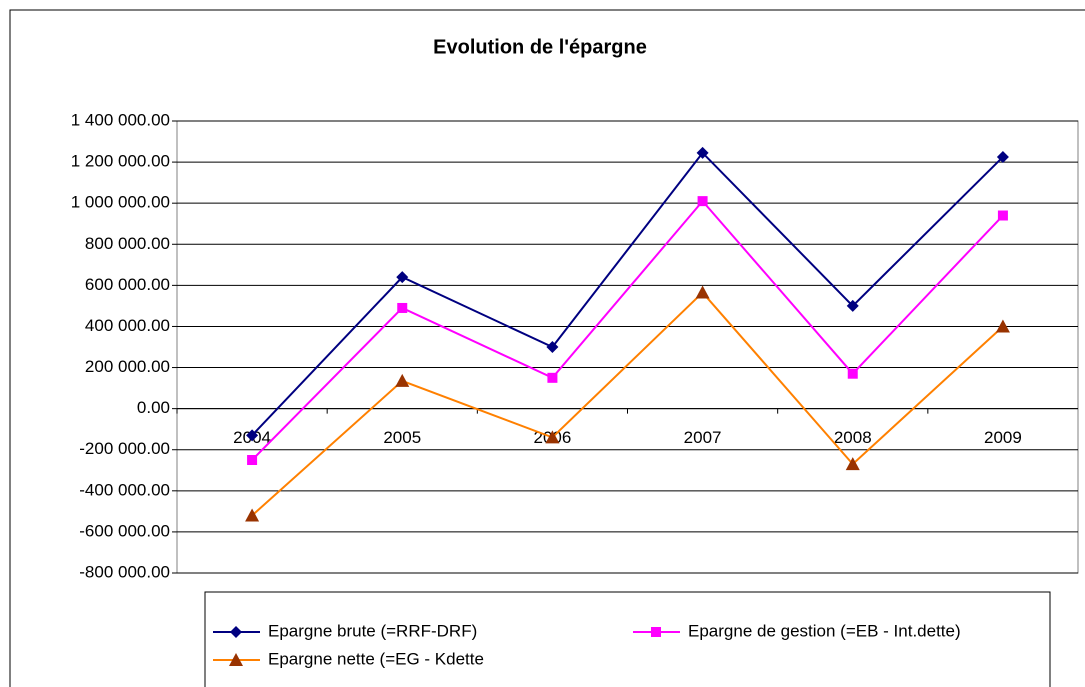  Describe the element at coordinates (124, 530) in the screenshot. I see `y-tick-label: -600 000.00` at that location.